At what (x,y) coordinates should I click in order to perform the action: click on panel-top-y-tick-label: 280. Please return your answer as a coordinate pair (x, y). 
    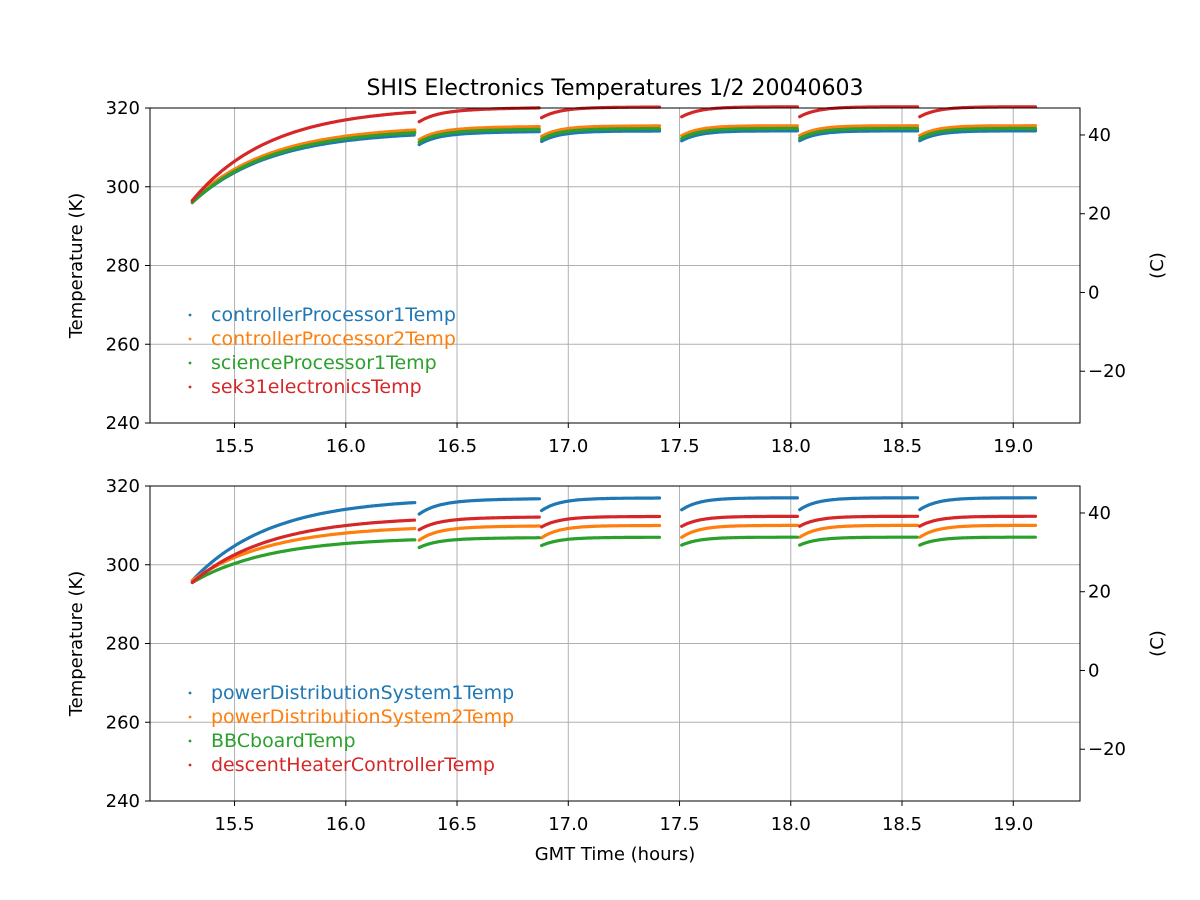
    Looking at the image, I should click on (123, 266).